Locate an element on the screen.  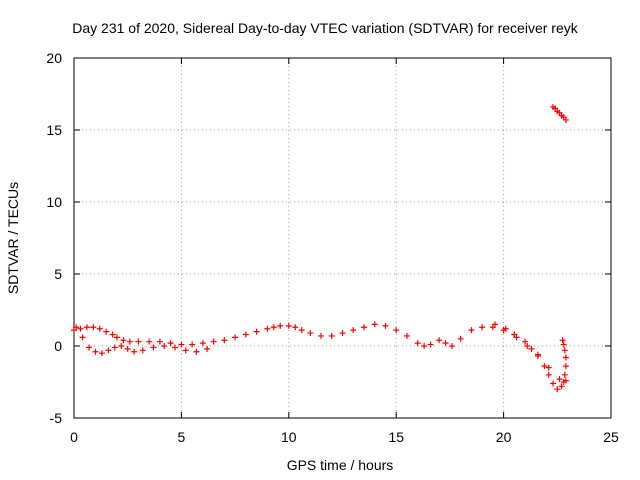
series-sdtvar-late-excursion is located at coordinates (559, 113).